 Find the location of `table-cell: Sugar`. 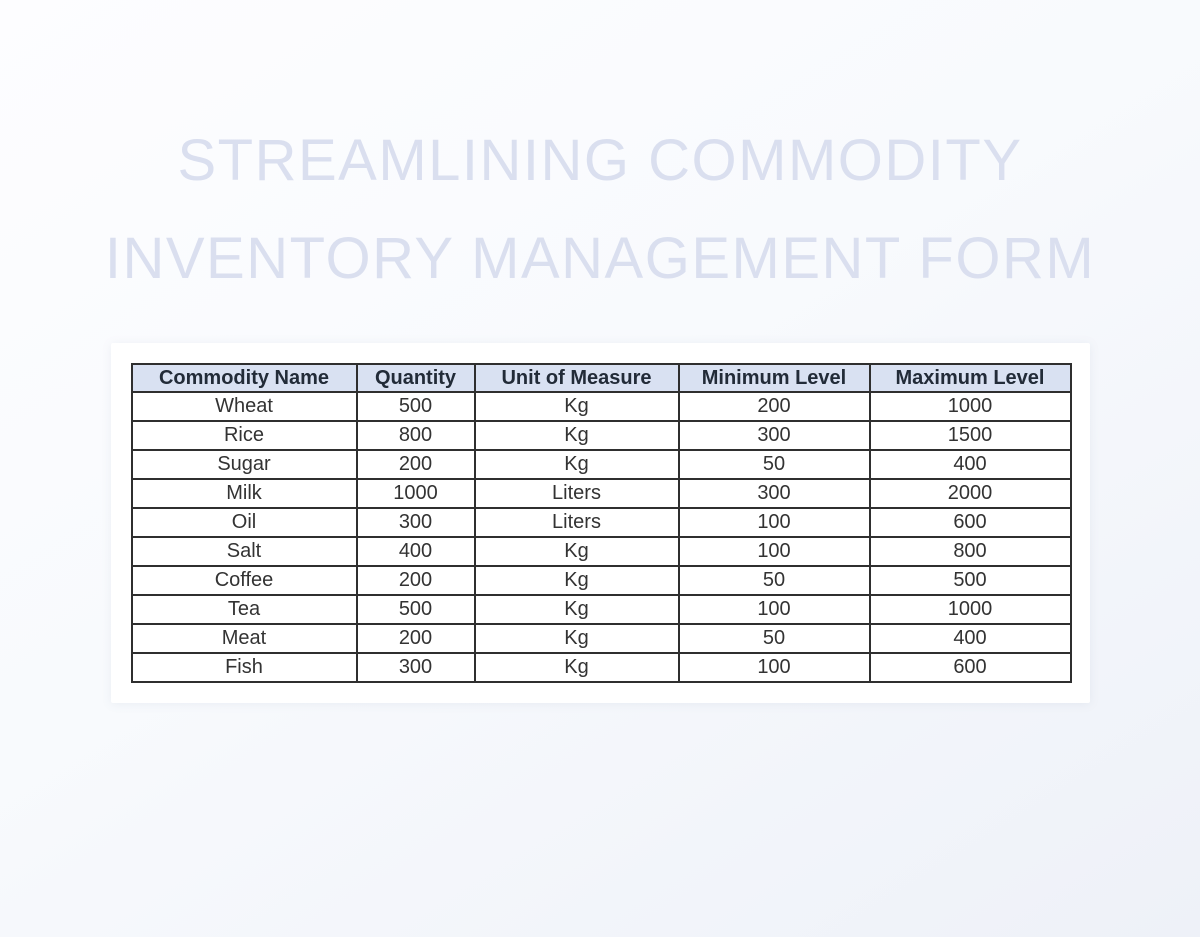

table-cell: Sugar is located at coordinates (244, 464).